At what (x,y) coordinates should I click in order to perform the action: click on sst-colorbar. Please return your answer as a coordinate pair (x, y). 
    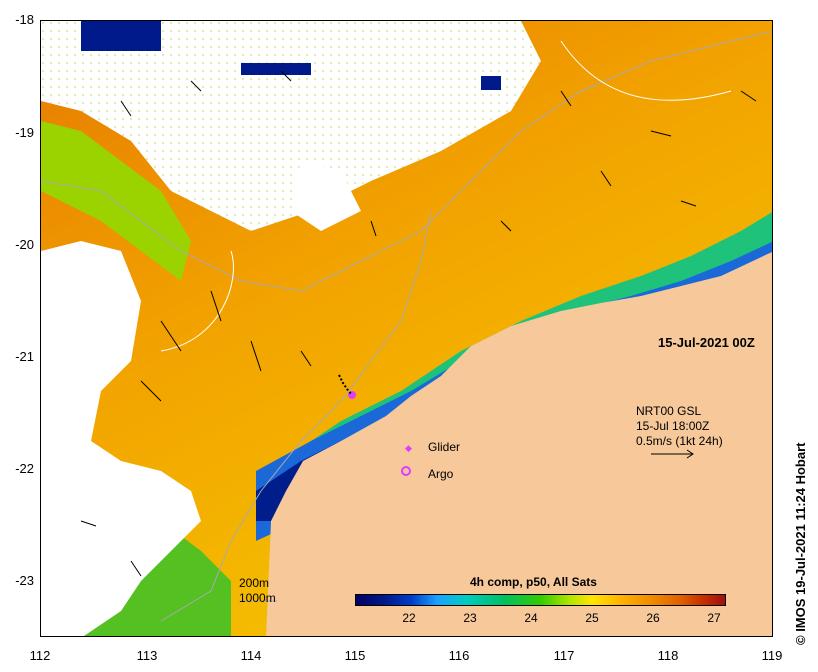
    Looking at the image, I should click on (540, 600).